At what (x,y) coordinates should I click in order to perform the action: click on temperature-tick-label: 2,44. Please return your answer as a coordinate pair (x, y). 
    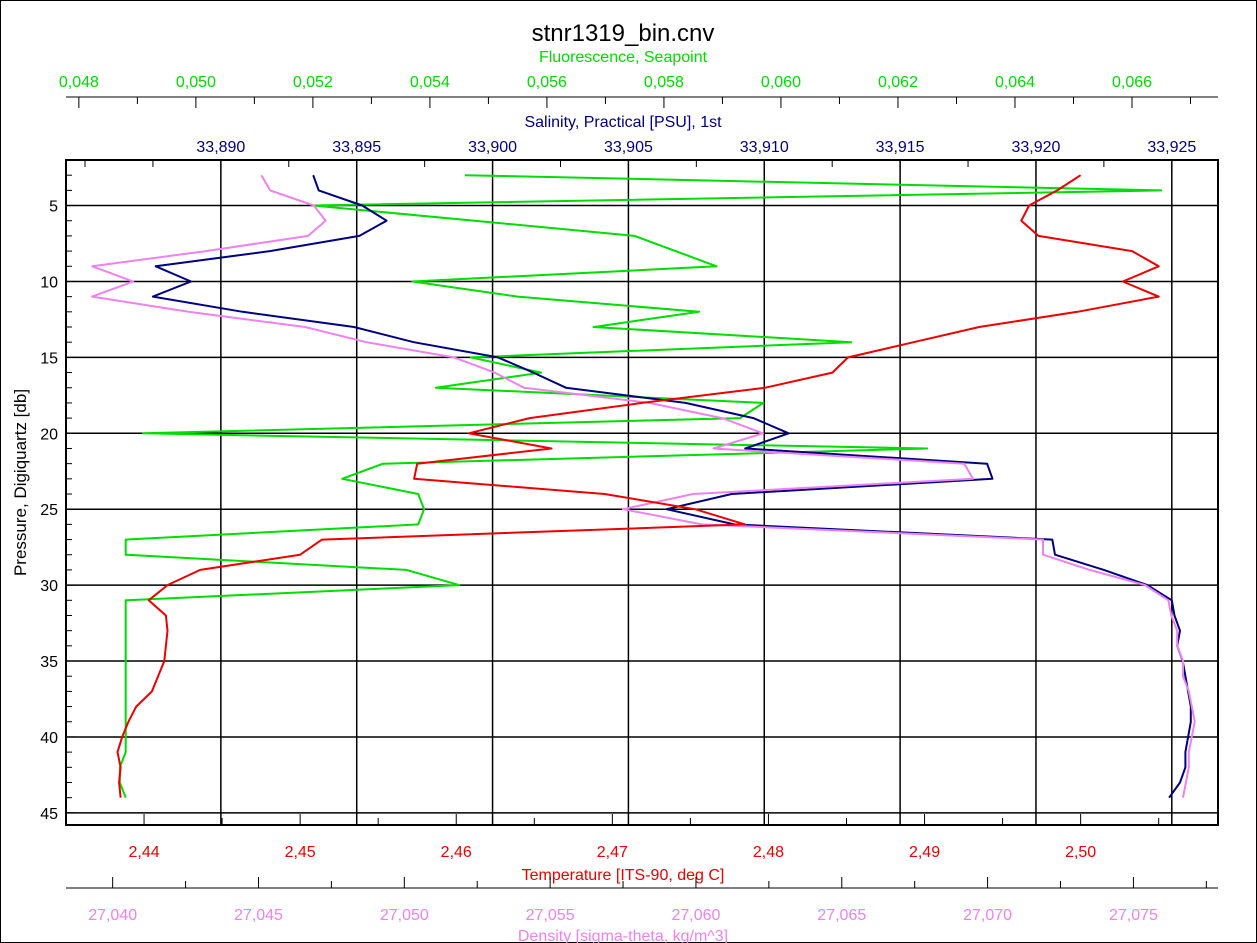
    Looking at the image, I should click on (143, 852).